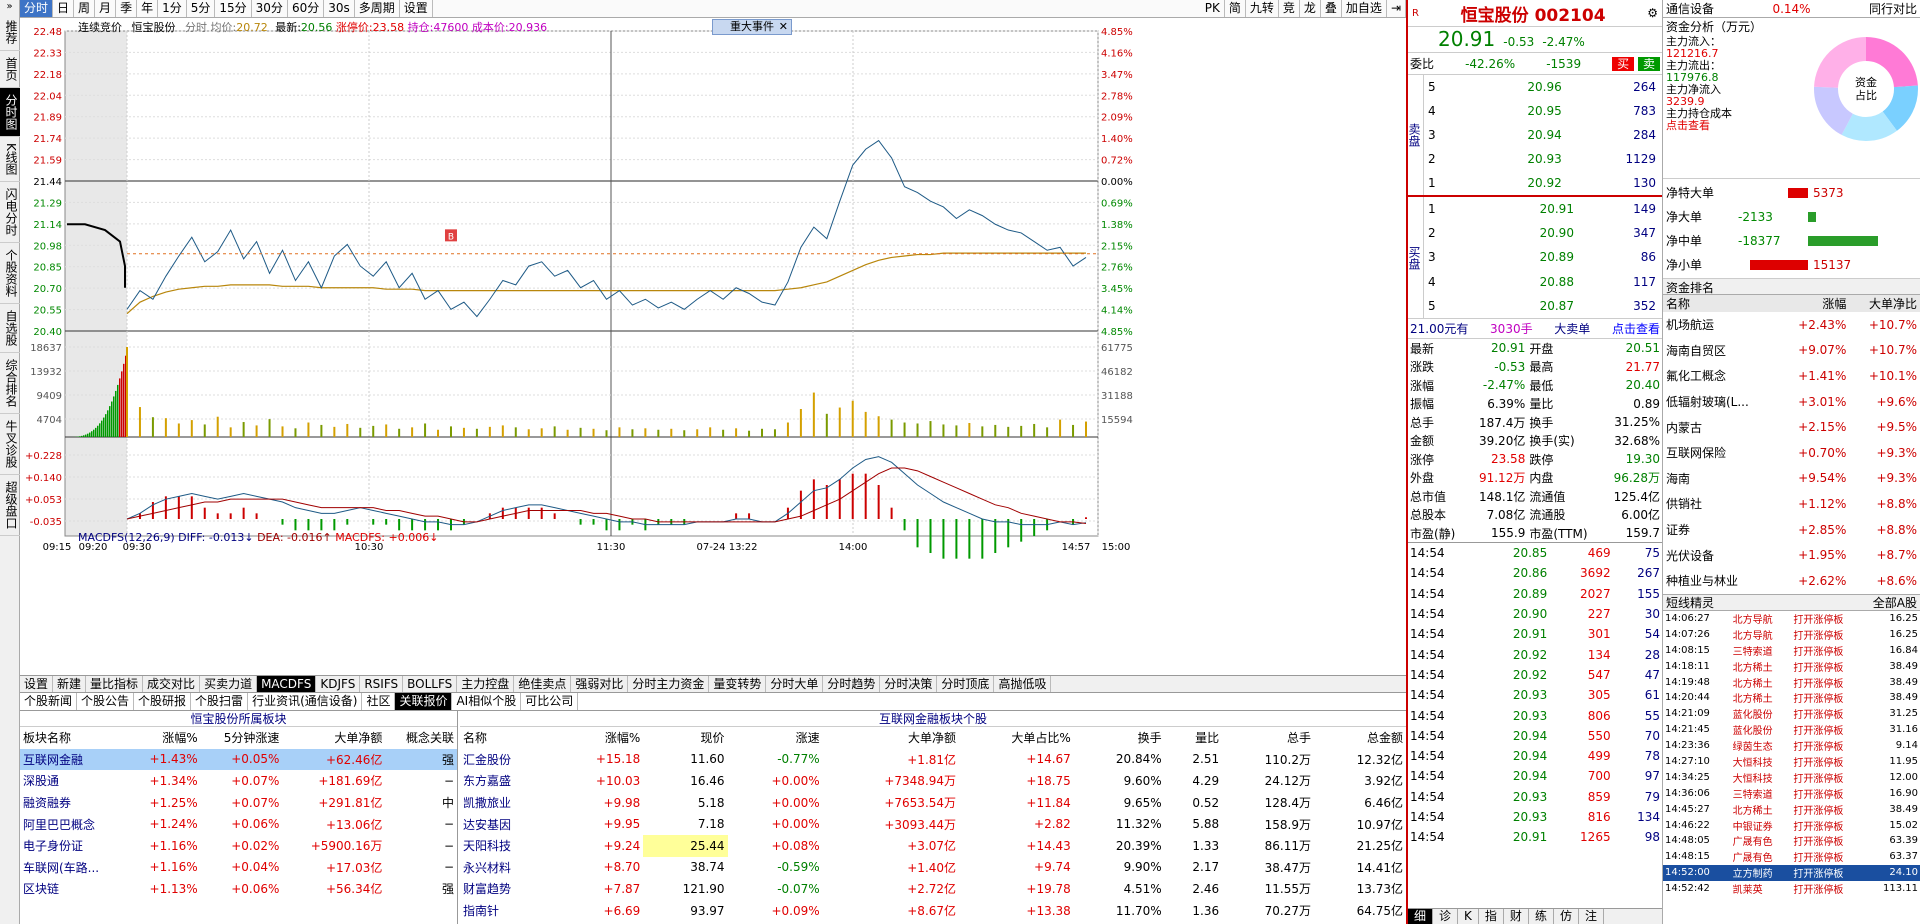  What do you see at coordinates (379, 701) in the screenshot?
I see `info-tab-5: 社区` at bounding box center [379, 701].